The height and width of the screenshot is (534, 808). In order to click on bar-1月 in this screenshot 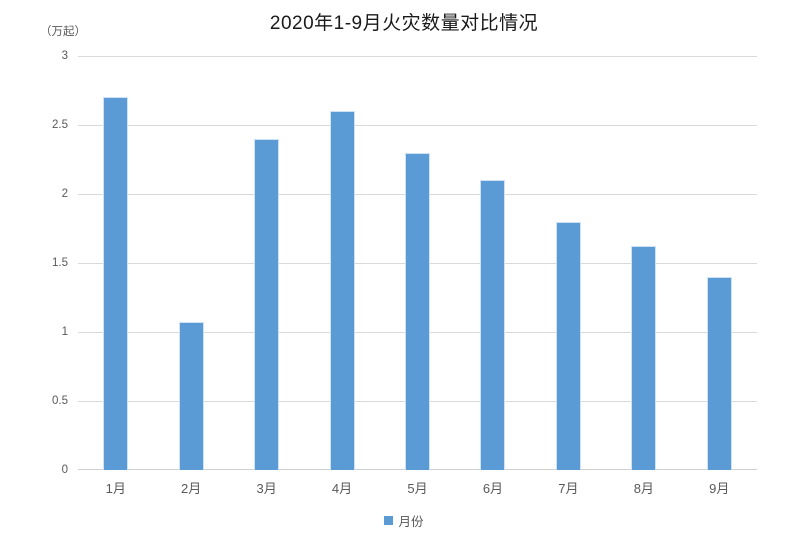, I will do `click(116, 283)`.